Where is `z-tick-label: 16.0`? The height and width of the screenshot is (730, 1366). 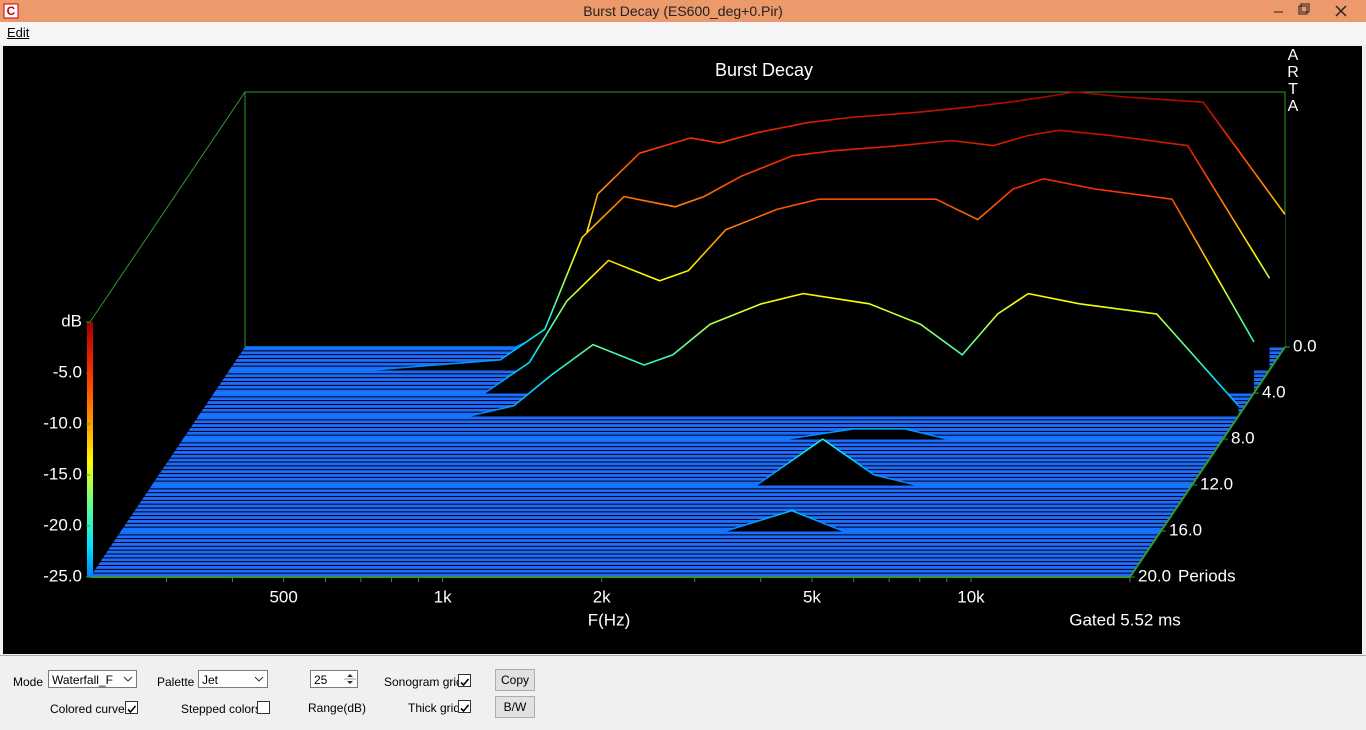 z-tick-label: 16.0 is located at coordinates (1185, 529).